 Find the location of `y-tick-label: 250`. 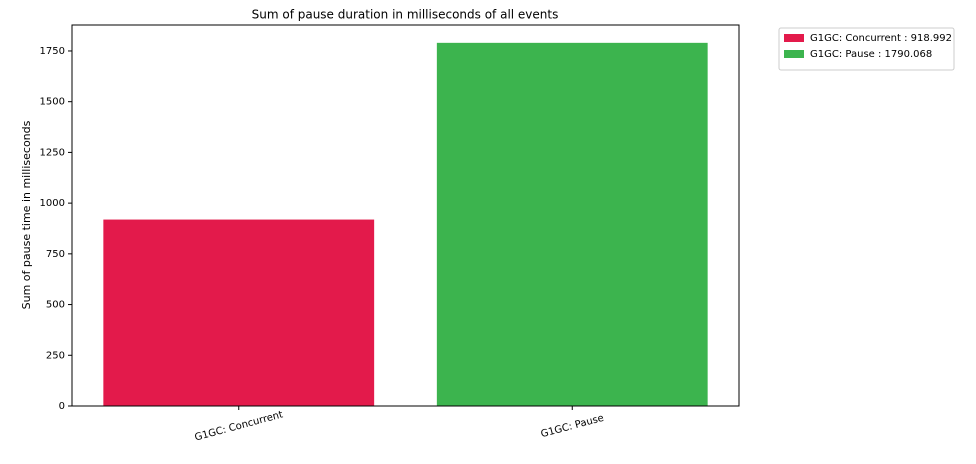

y-tick-label: 250 is located at coordinates (55, 355).